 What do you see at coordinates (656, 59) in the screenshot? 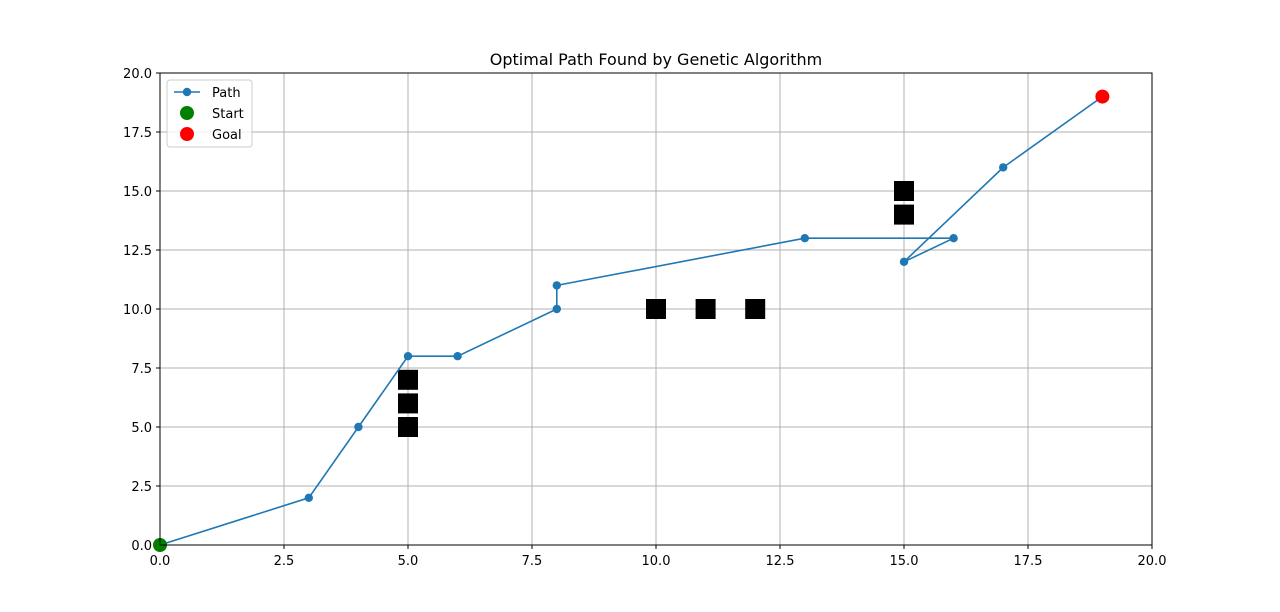
I see `chart-title: Optimal Path Found by Genetic Algorithm` at bounding box center [656, 59].